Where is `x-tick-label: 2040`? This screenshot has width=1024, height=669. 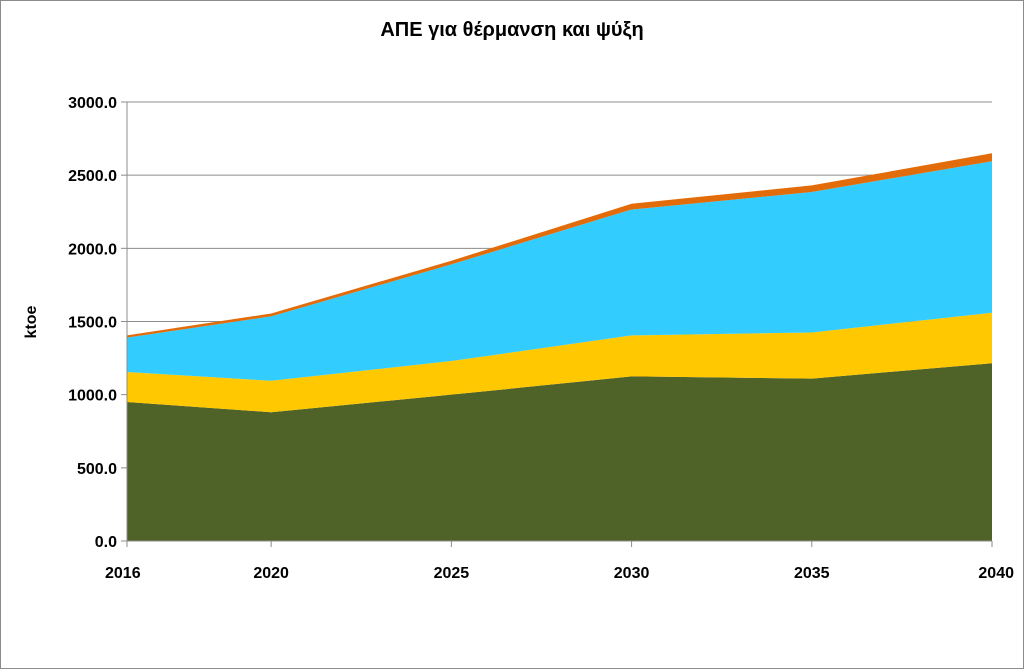
x-tick-label: 2040 is located at coordinates (996, 573).